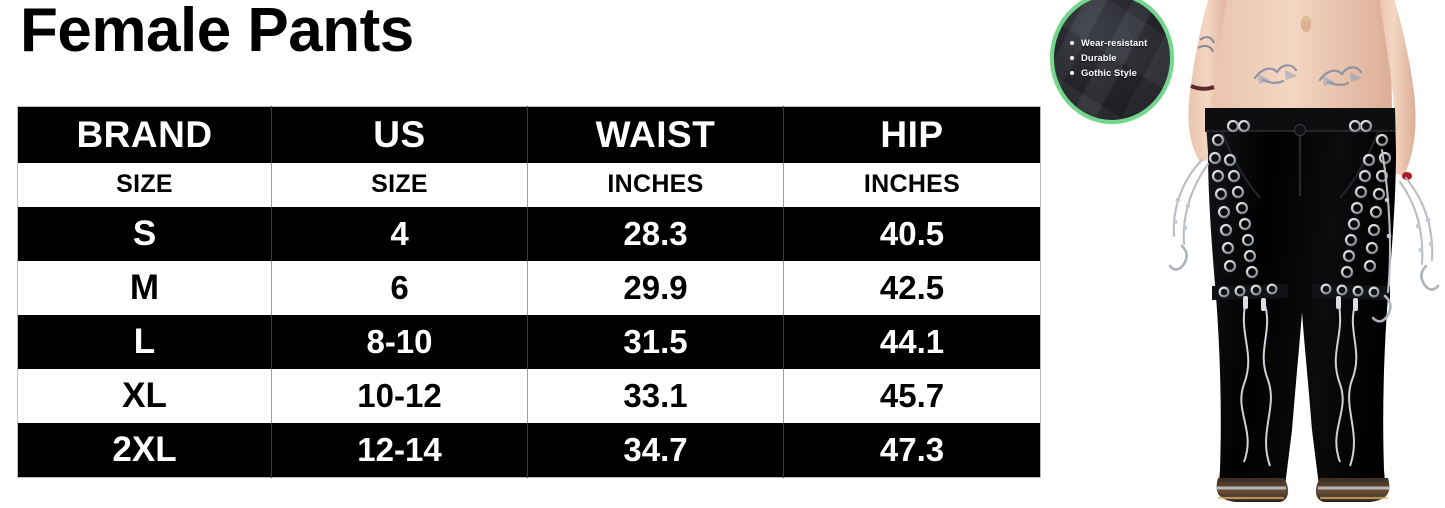 The height and width of the screenshot is (508, 1445). What do you see at coordinates (912, 396) in the screenshot?
I see `cell-hip-inches: 45.7` at bounding box center [912, 396].